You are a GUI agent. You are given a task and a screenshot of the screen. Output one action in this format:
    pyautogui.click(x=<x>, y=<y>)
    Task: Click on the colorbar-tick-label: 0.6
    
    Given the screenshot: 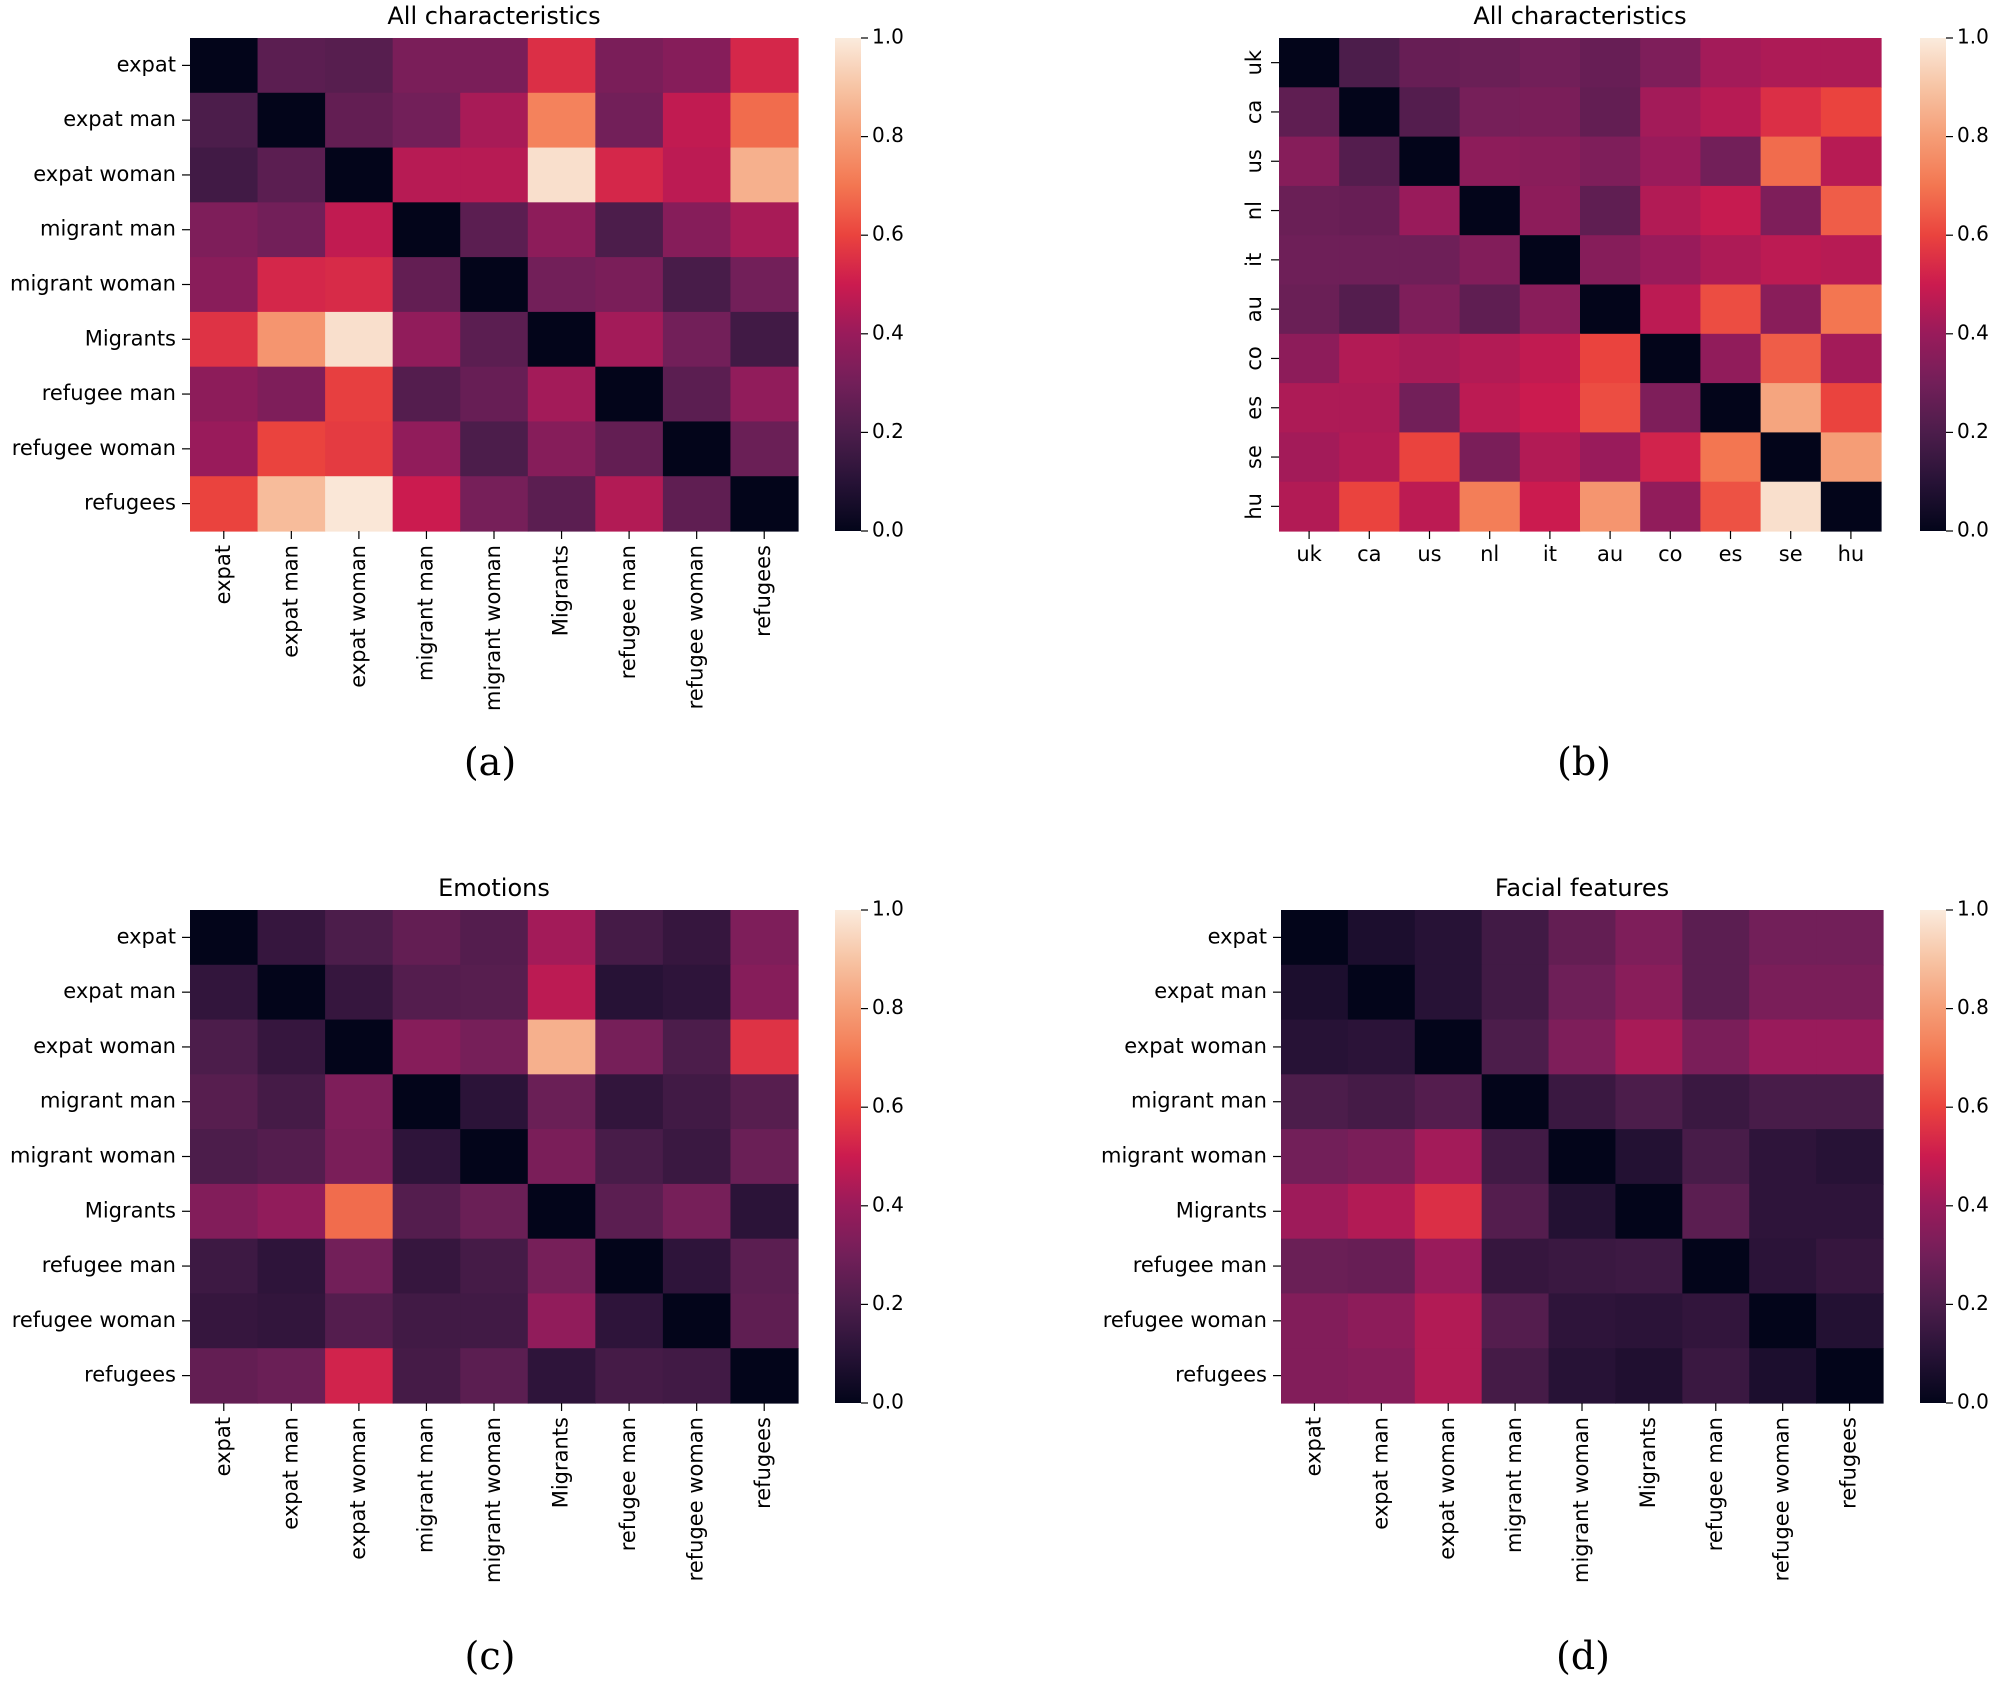 What is the action you would take?
    pyautogui.click(x=888, y=1106)
    